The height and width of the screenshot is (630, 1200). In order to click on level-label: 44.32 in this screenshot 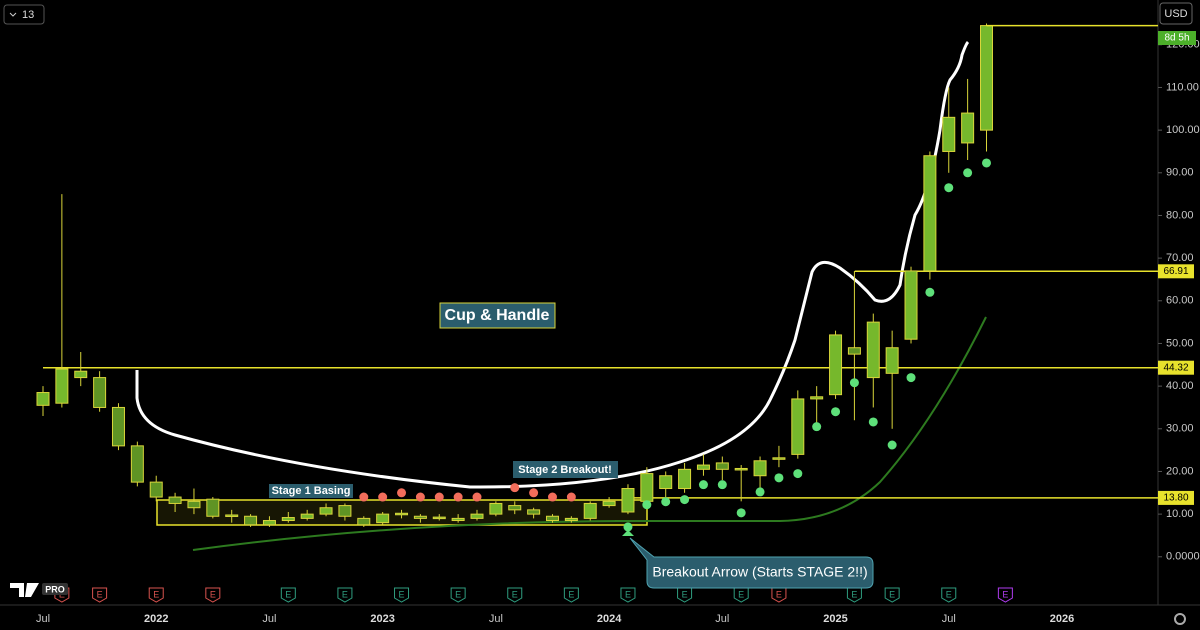, I will do `click(1175, 367)`.